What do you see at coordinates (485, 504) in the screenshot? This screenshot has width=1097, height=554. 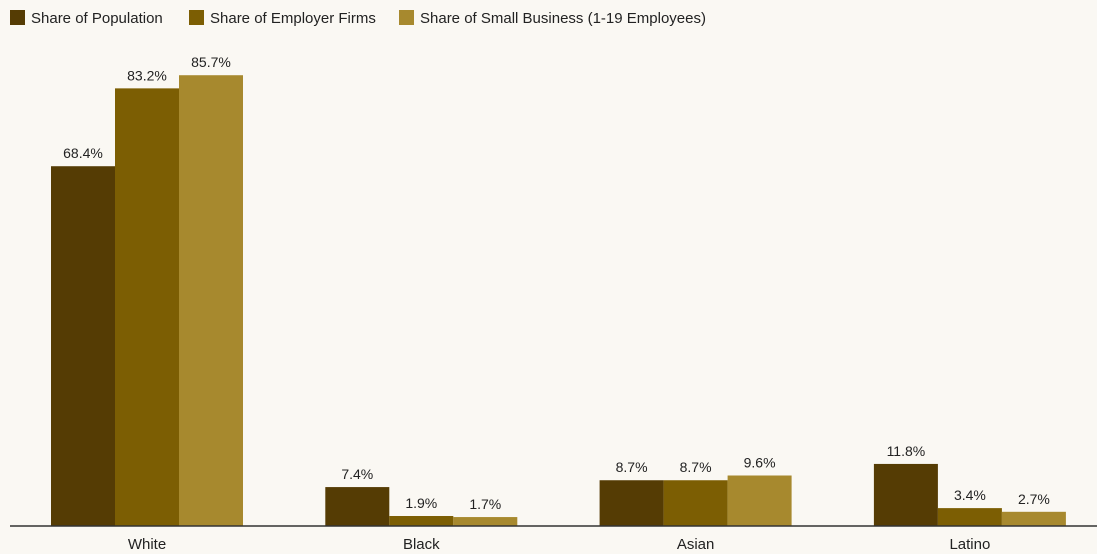 I see `data-label: 1.7%` at bounding box center [485, 504].